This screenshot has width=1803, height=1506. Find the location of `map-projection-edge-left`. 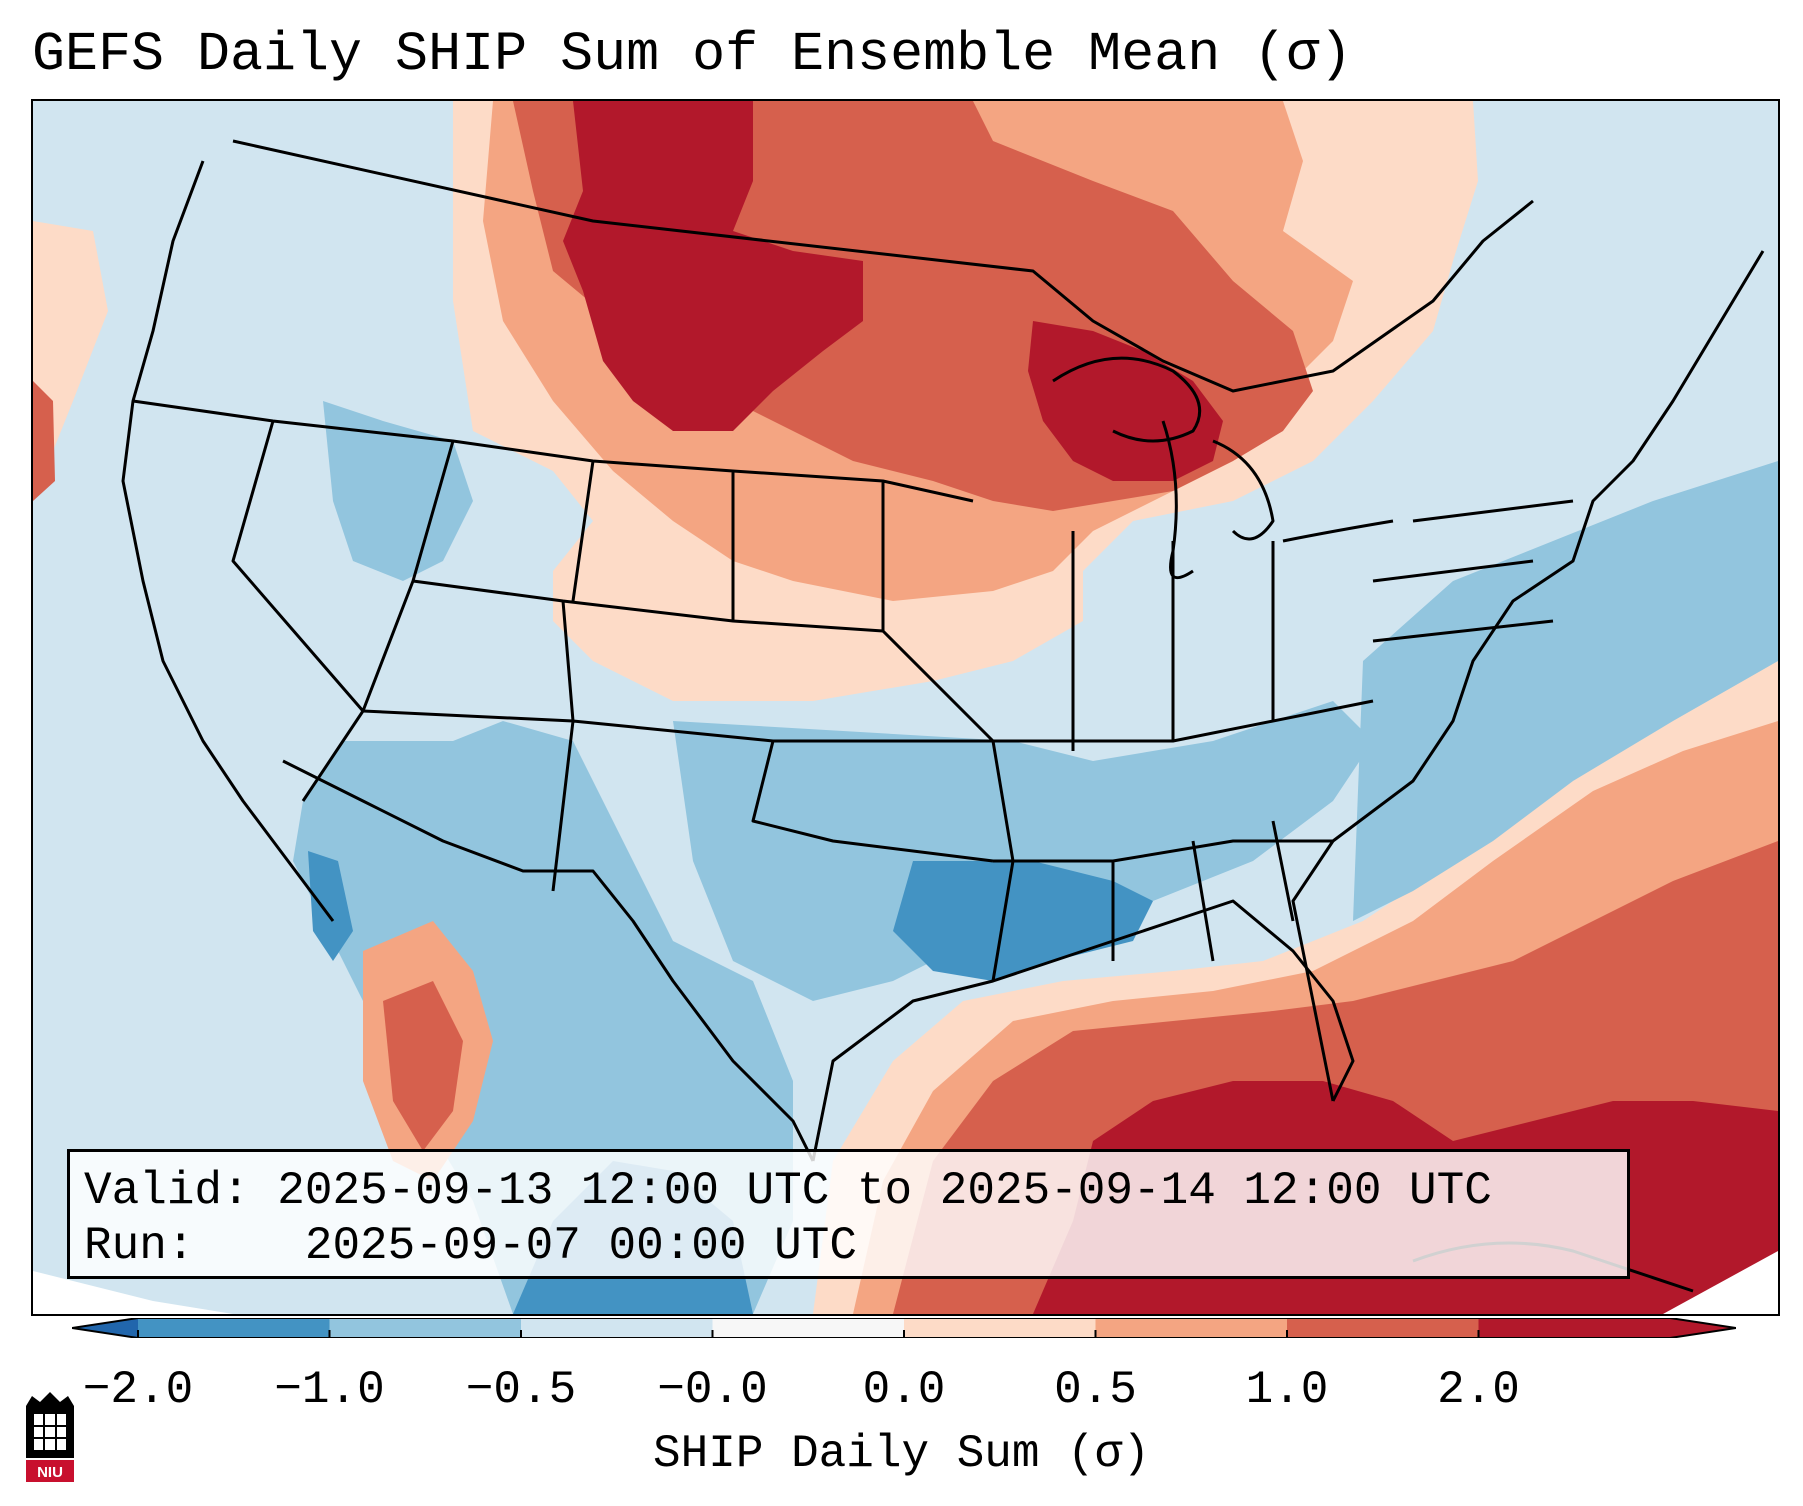

map-projection-edge-left is located at coordinates (133, 1292).